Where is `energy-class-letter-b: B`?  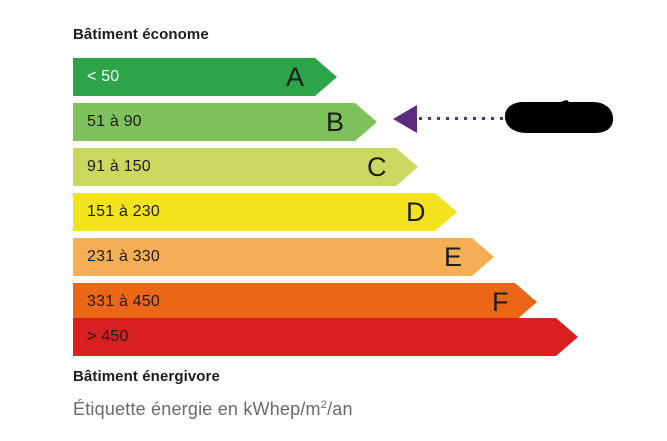 energy-class-letter-b: B is located at coordinates (335, 122).